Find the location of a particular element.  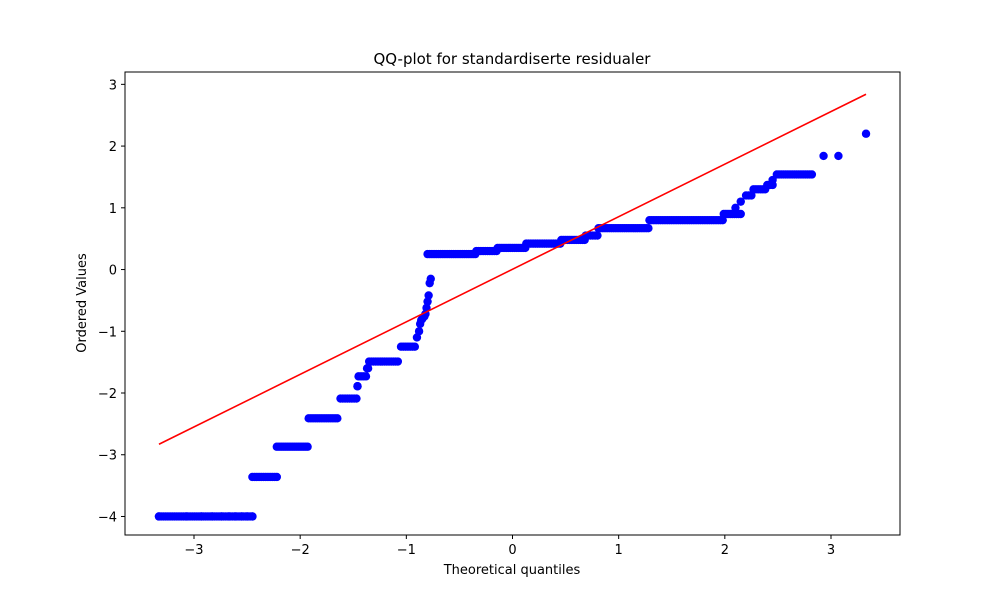

x-tick-label: −3 is located at coordinates (193, 550).